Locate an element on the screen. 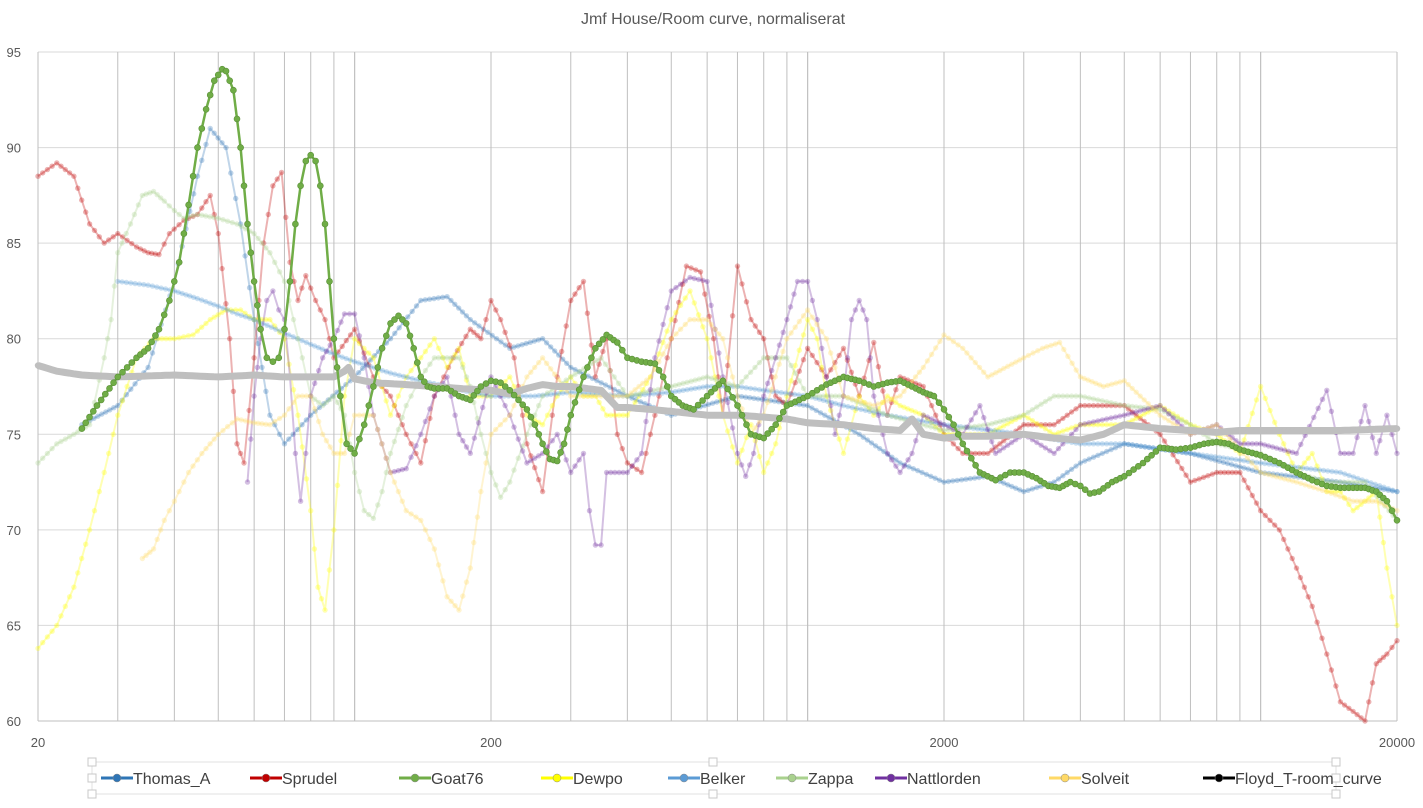 The width and height of the screenshot is (1423, 808). legend-item-solveit: Solveit is located at coordinates (1089, 779).